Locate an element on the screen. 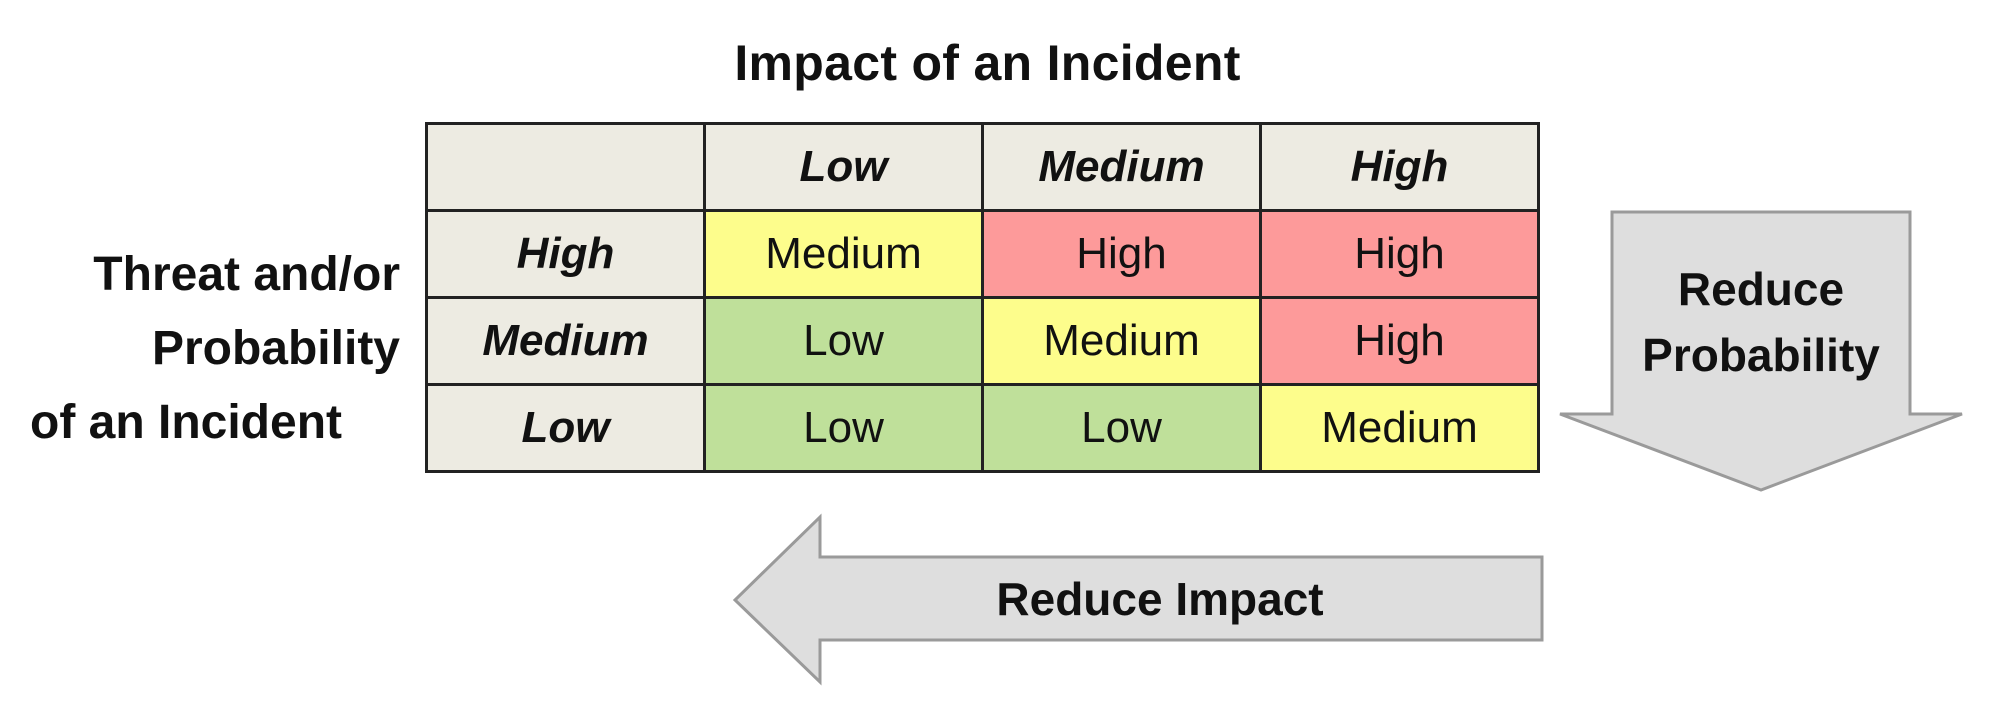  column-header-medium: Medium is located at coordinates (1121, 167).